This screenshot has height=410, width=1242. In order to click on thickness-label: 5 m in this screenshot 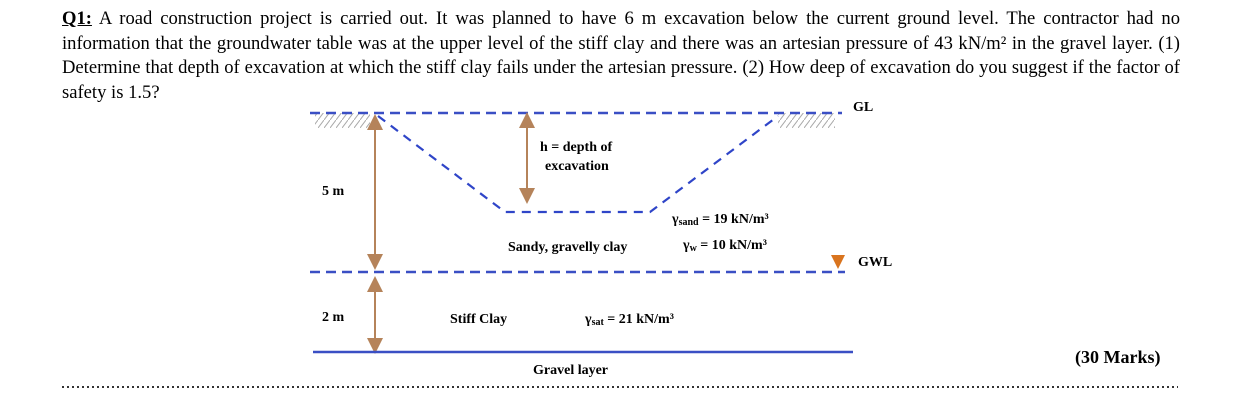, I will do `click(333, 191)`.